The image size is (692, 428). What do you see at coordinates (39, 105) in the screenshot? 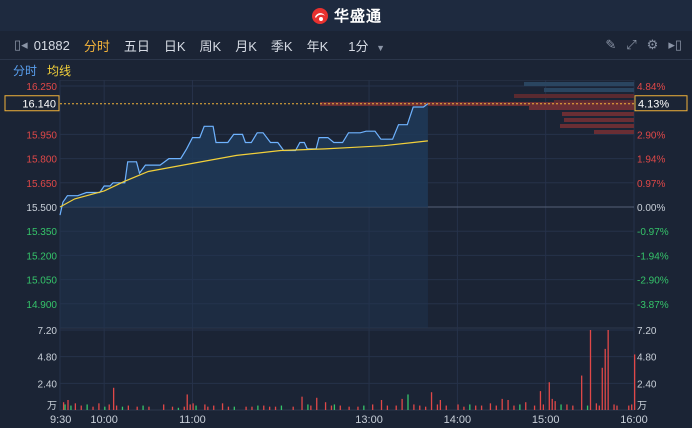
I see `current-price-label: 16.140` at bounding box center [39, 105].